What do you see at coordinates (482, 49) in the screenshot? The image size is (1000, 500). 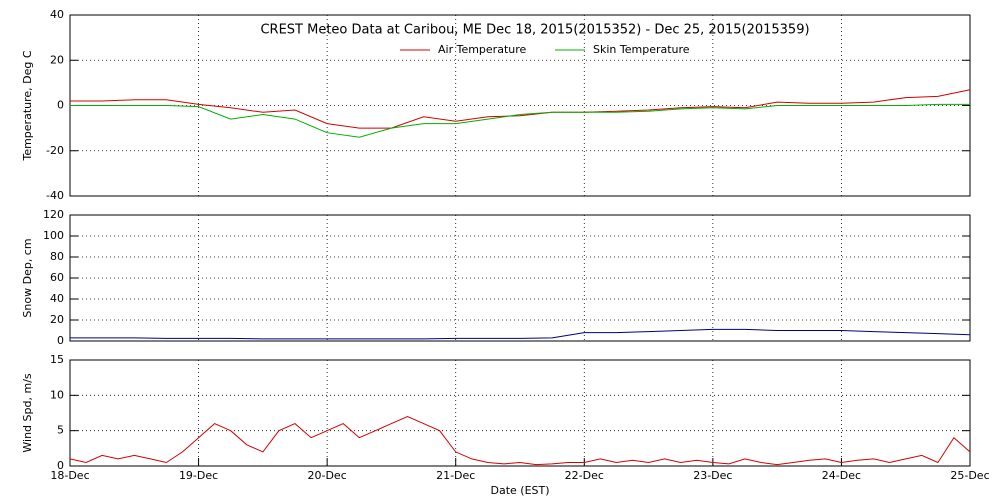 I see `legend-label: Air Temperature` at bounding box center [482, 49].